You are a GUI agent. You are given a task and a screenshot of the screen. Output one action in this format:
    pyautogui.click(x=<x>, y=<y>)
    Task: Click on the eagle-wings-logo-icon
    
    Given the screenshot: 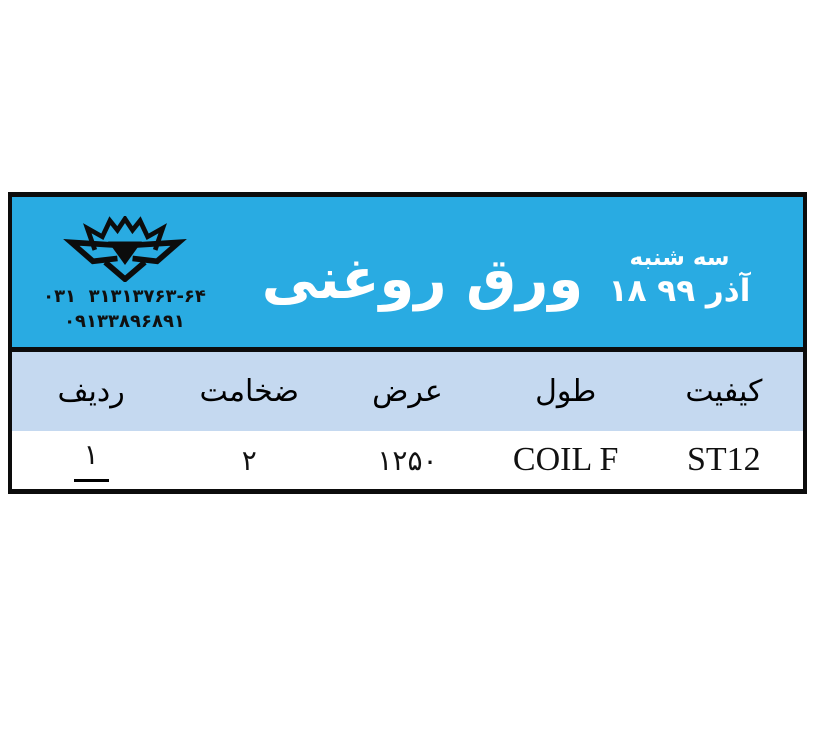 What is the action you would take?
    pyautogui.click(x=124, y=248)
    